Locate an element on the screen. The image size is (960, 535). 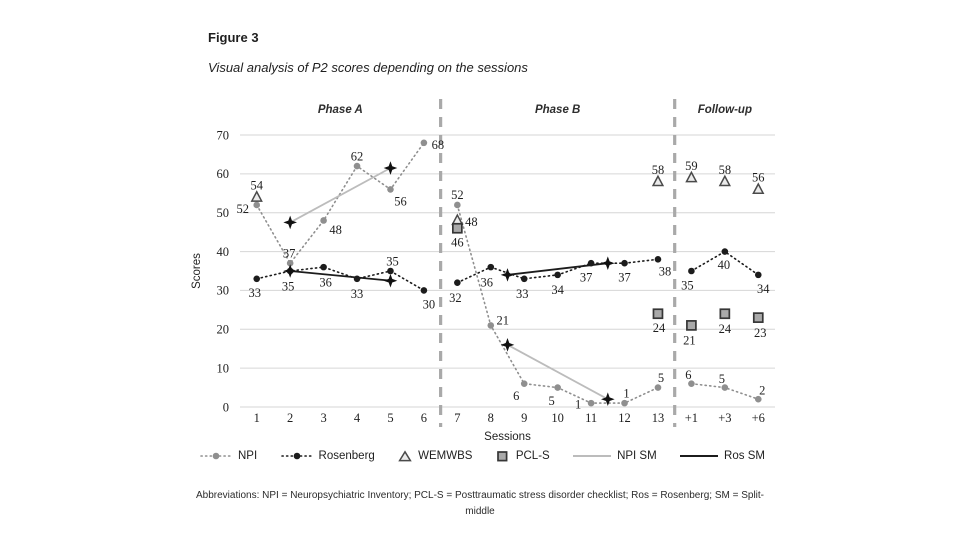
series-wemwbs: 54 48 58 59 58 56 is located at coordinates (507, 194).